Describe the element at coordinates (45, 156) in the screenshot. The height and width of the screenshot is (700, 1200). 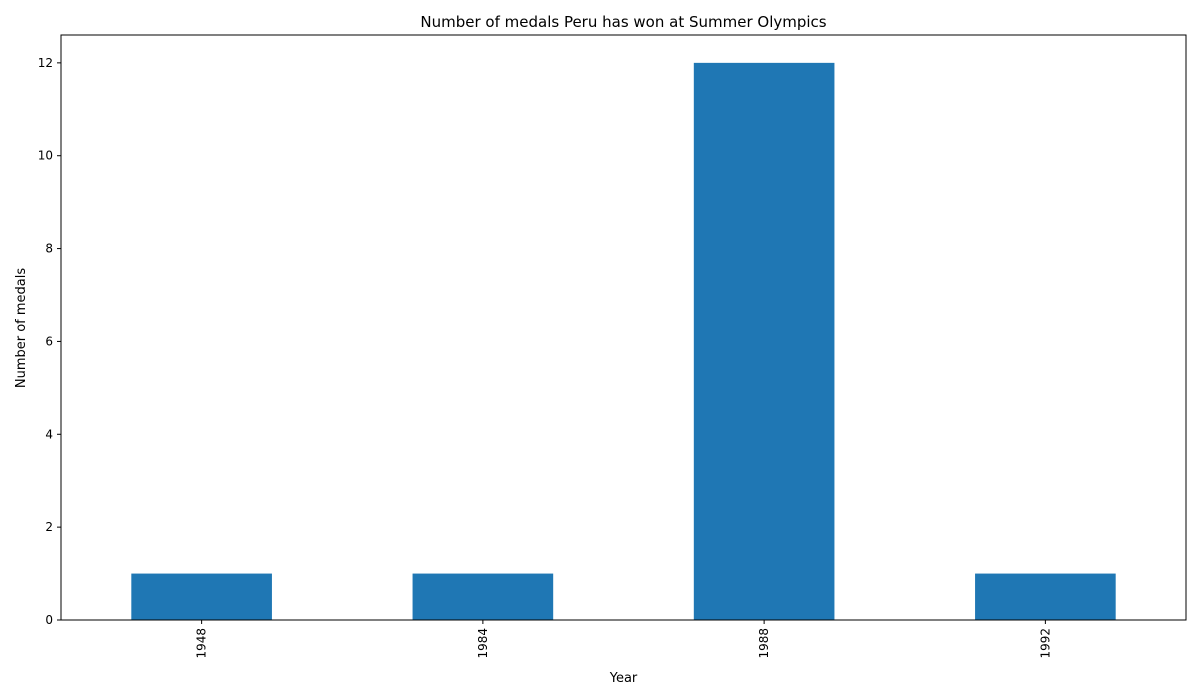
I see `y-tick-label: 10` at that location.